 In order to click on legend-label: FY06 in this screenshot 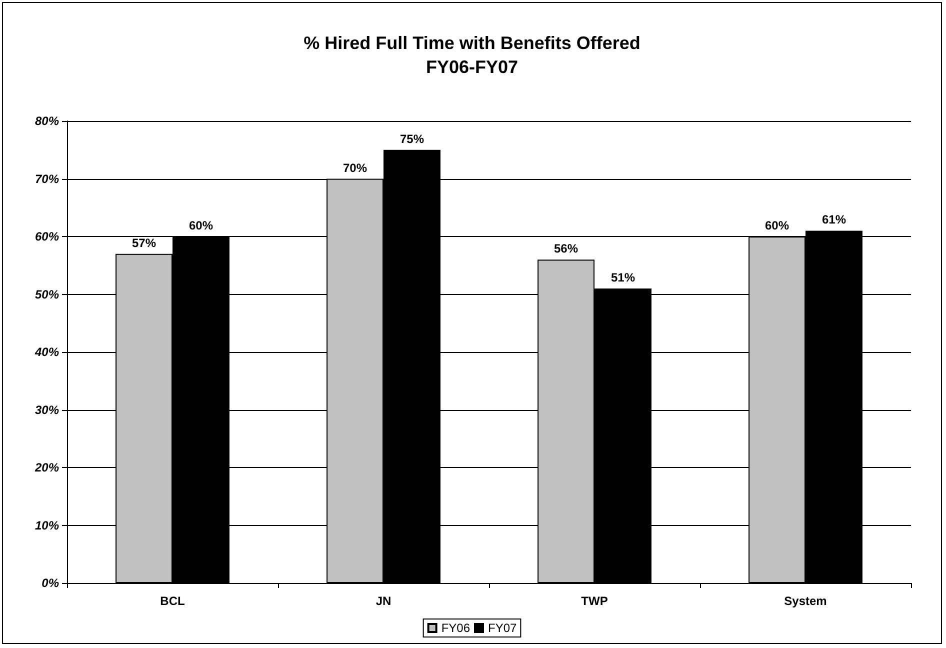, I will do `click(455, 628)`.